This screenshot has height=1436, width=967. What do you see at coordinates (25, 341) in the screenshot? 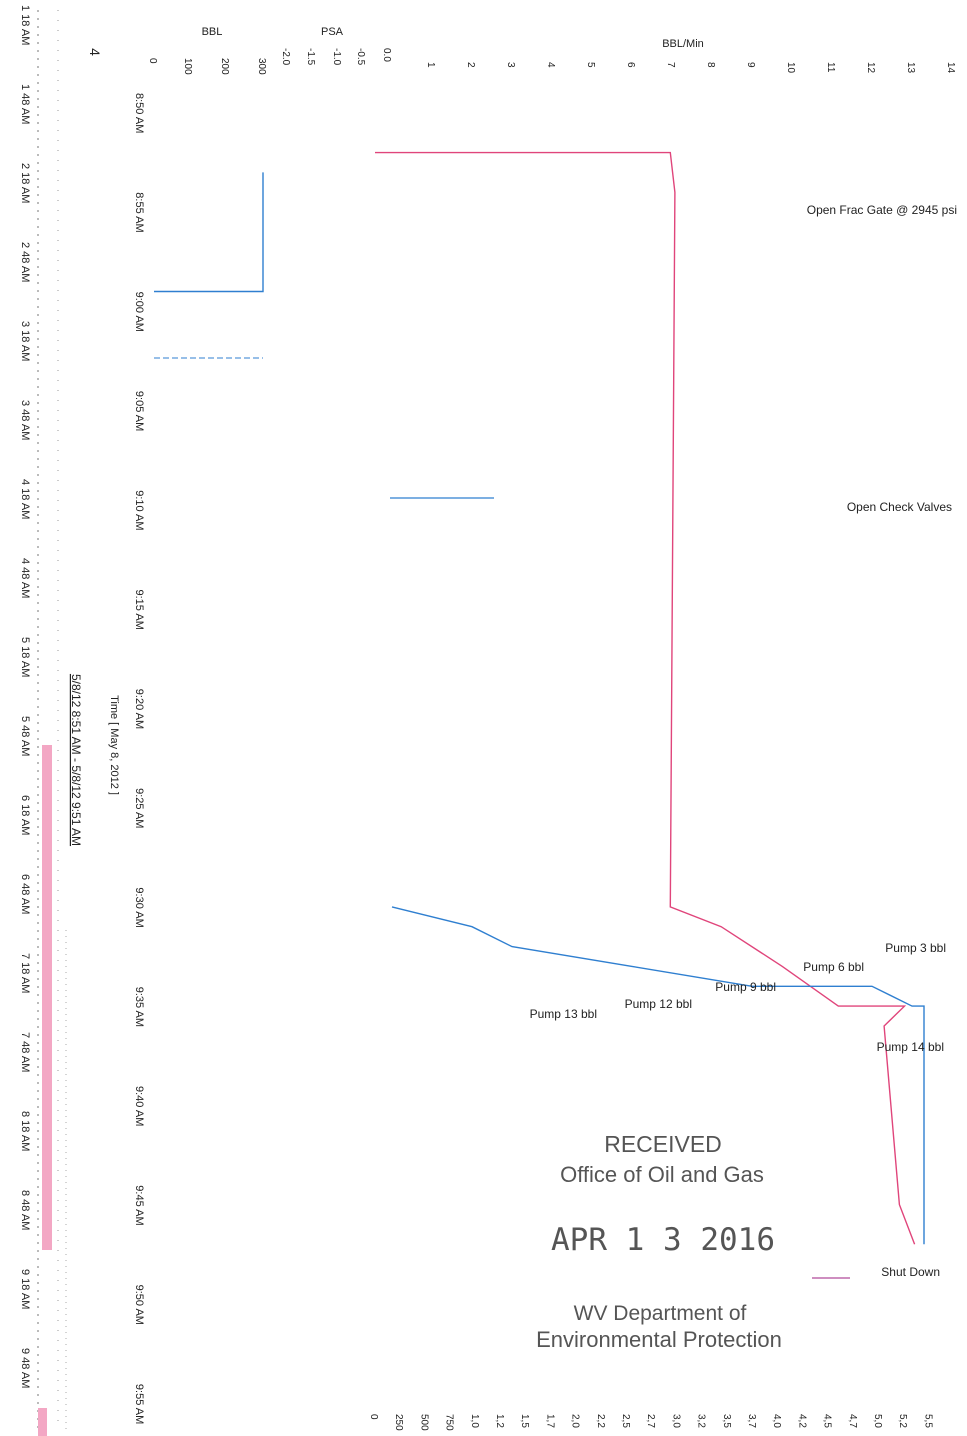
I see `overview-tick-label: 3 18 AM` at bounding box center [25, 341].